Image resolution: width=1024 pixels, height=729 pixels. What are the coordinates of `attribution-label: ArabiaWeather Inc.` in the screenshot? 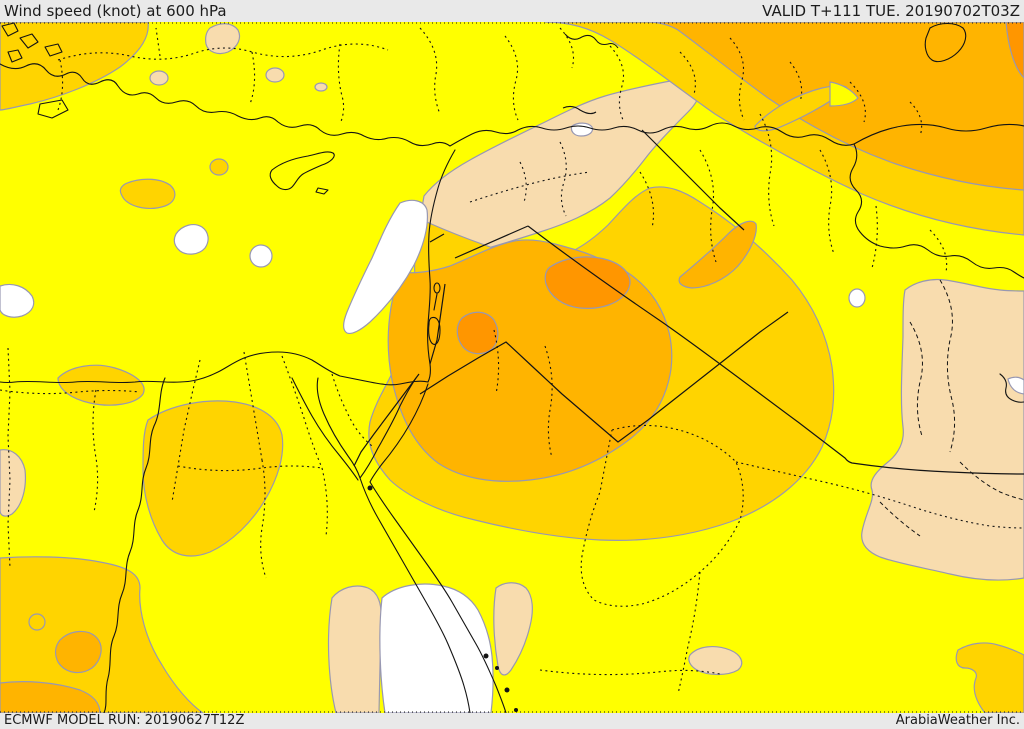 It's located at (957, 720).